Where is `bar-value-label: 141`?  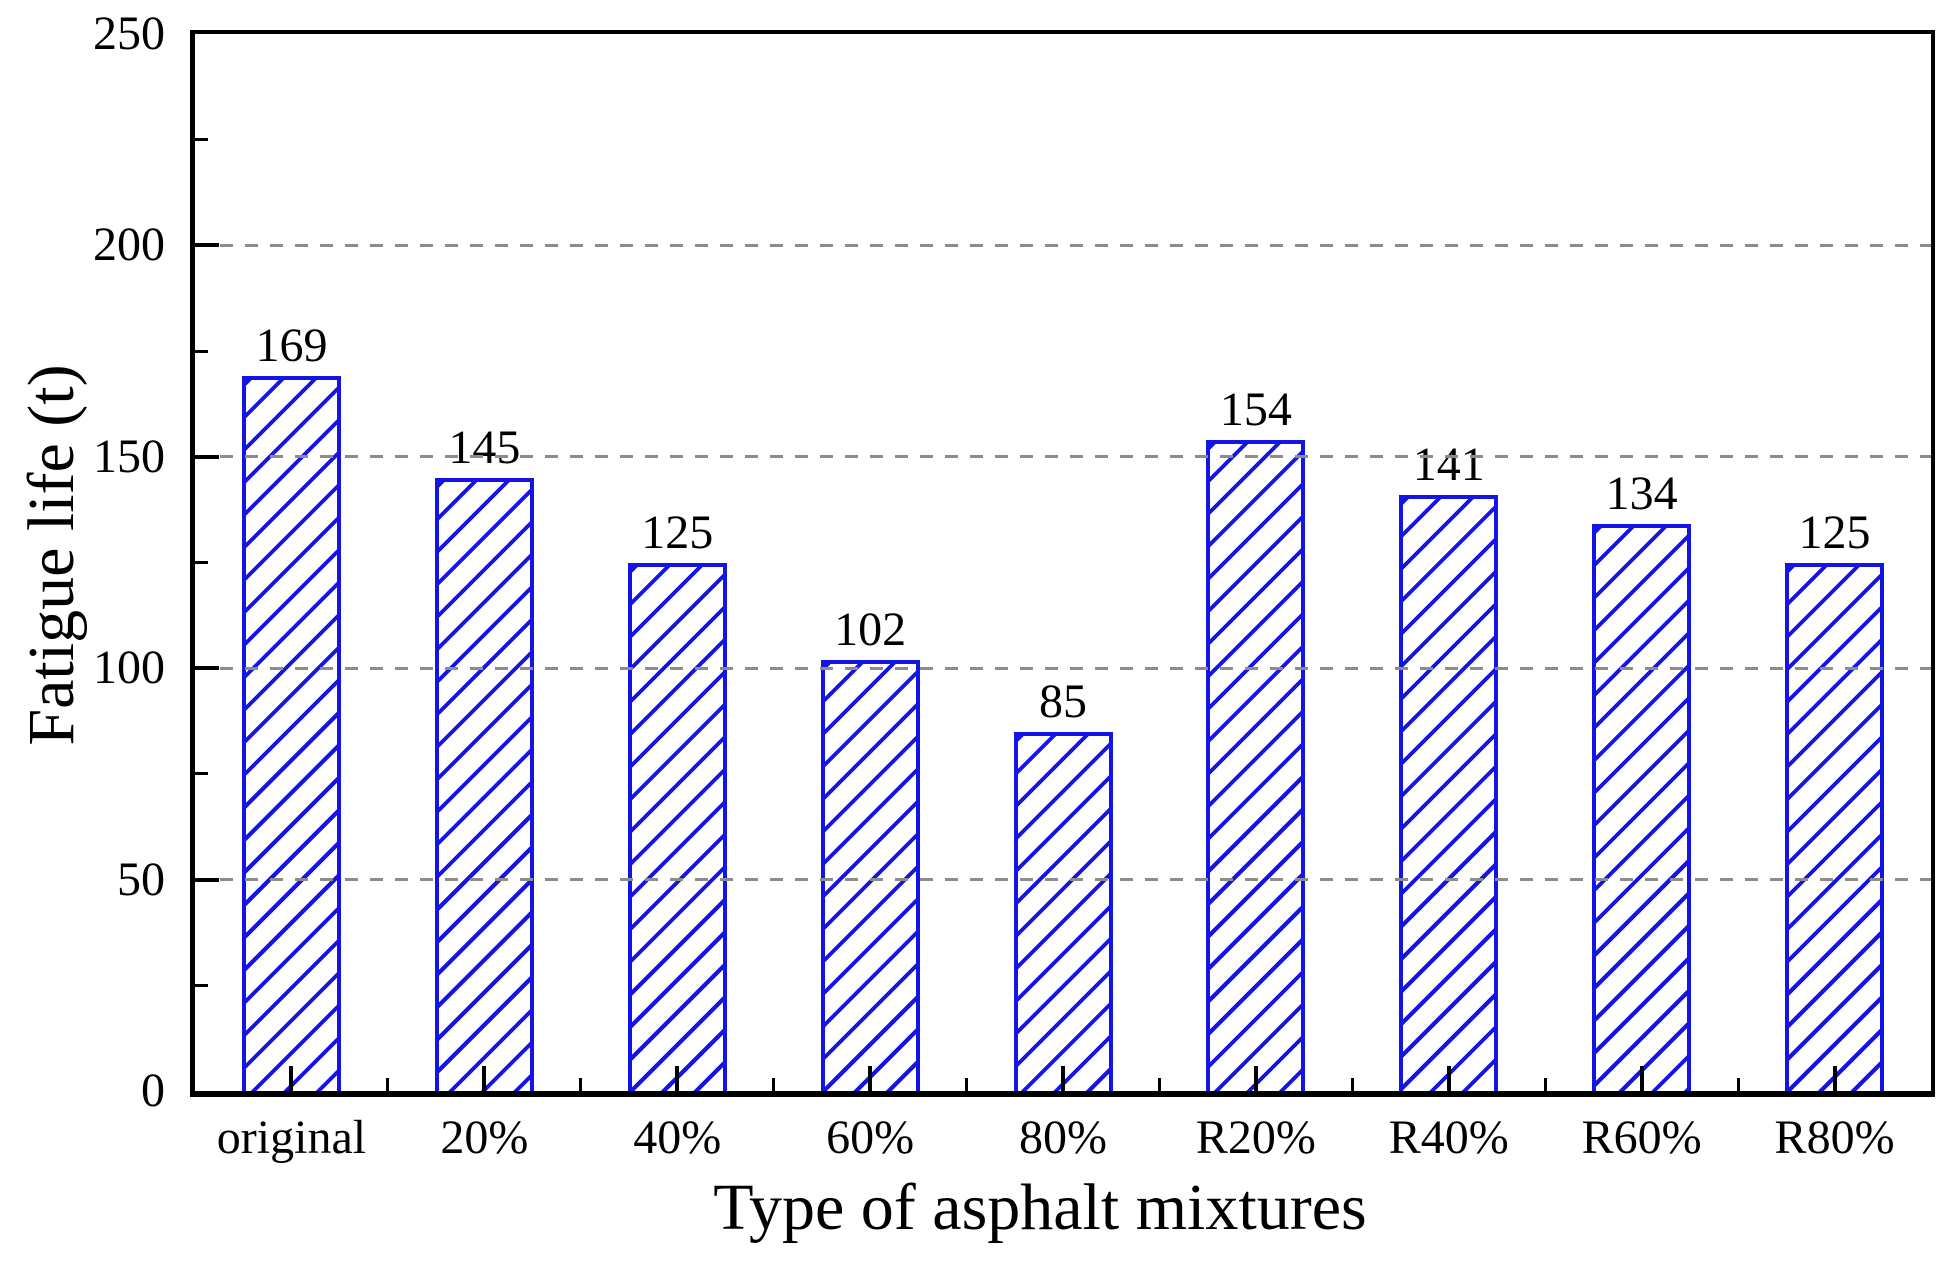 bar-value-label: 141 is located at coordinates (1448, 464).